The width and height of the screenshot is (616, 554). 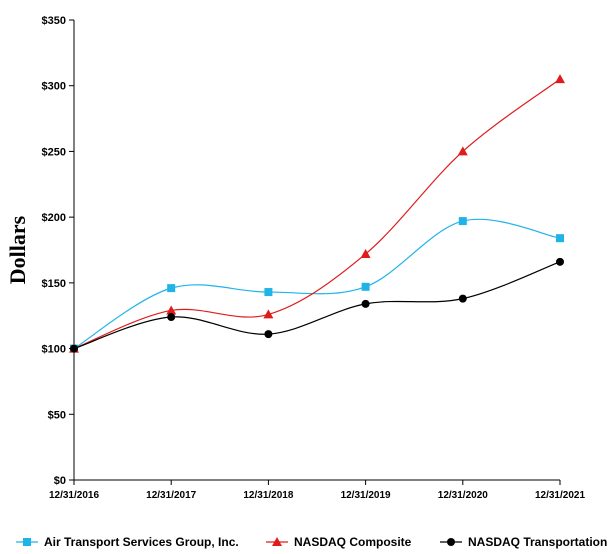 I want to click on legend-item: Air Transport Services Group, Inc., so click(x=127, y=542).